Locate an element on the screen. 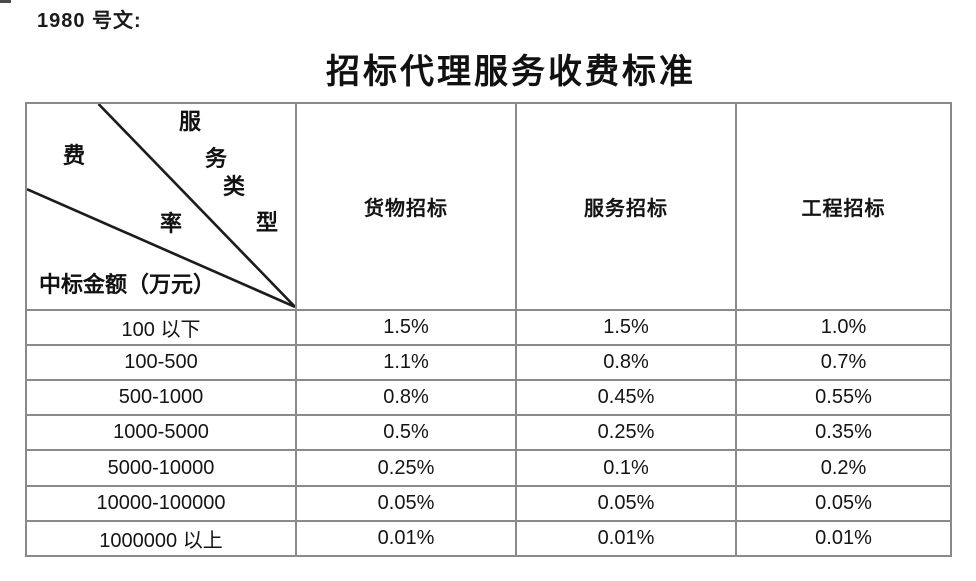 Image resolution: width=976 pixels, height=581 pixels. corner-cell-content: 服 务 类 型 费 率 中标金额（万元） is located at coordinates (161, 206).